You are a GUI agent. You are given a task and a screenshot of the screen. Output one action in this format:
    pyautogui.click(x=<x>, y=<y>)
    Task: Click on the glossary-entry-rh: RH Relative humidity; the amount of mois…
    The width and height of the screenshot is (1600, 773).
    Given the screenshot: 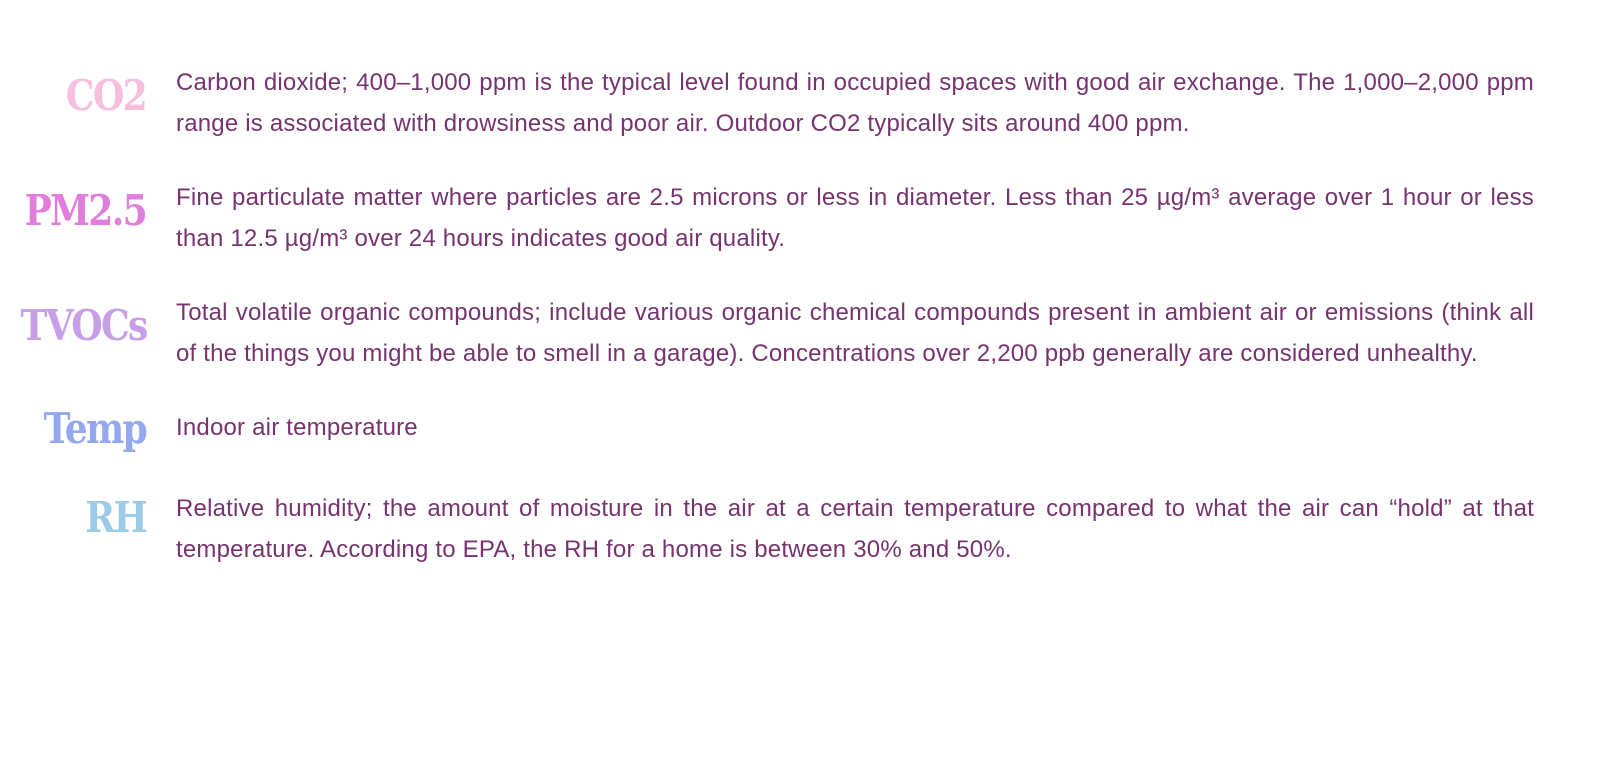 What is the action you would take?
    pyautogui.click(x=800, y=529)
    